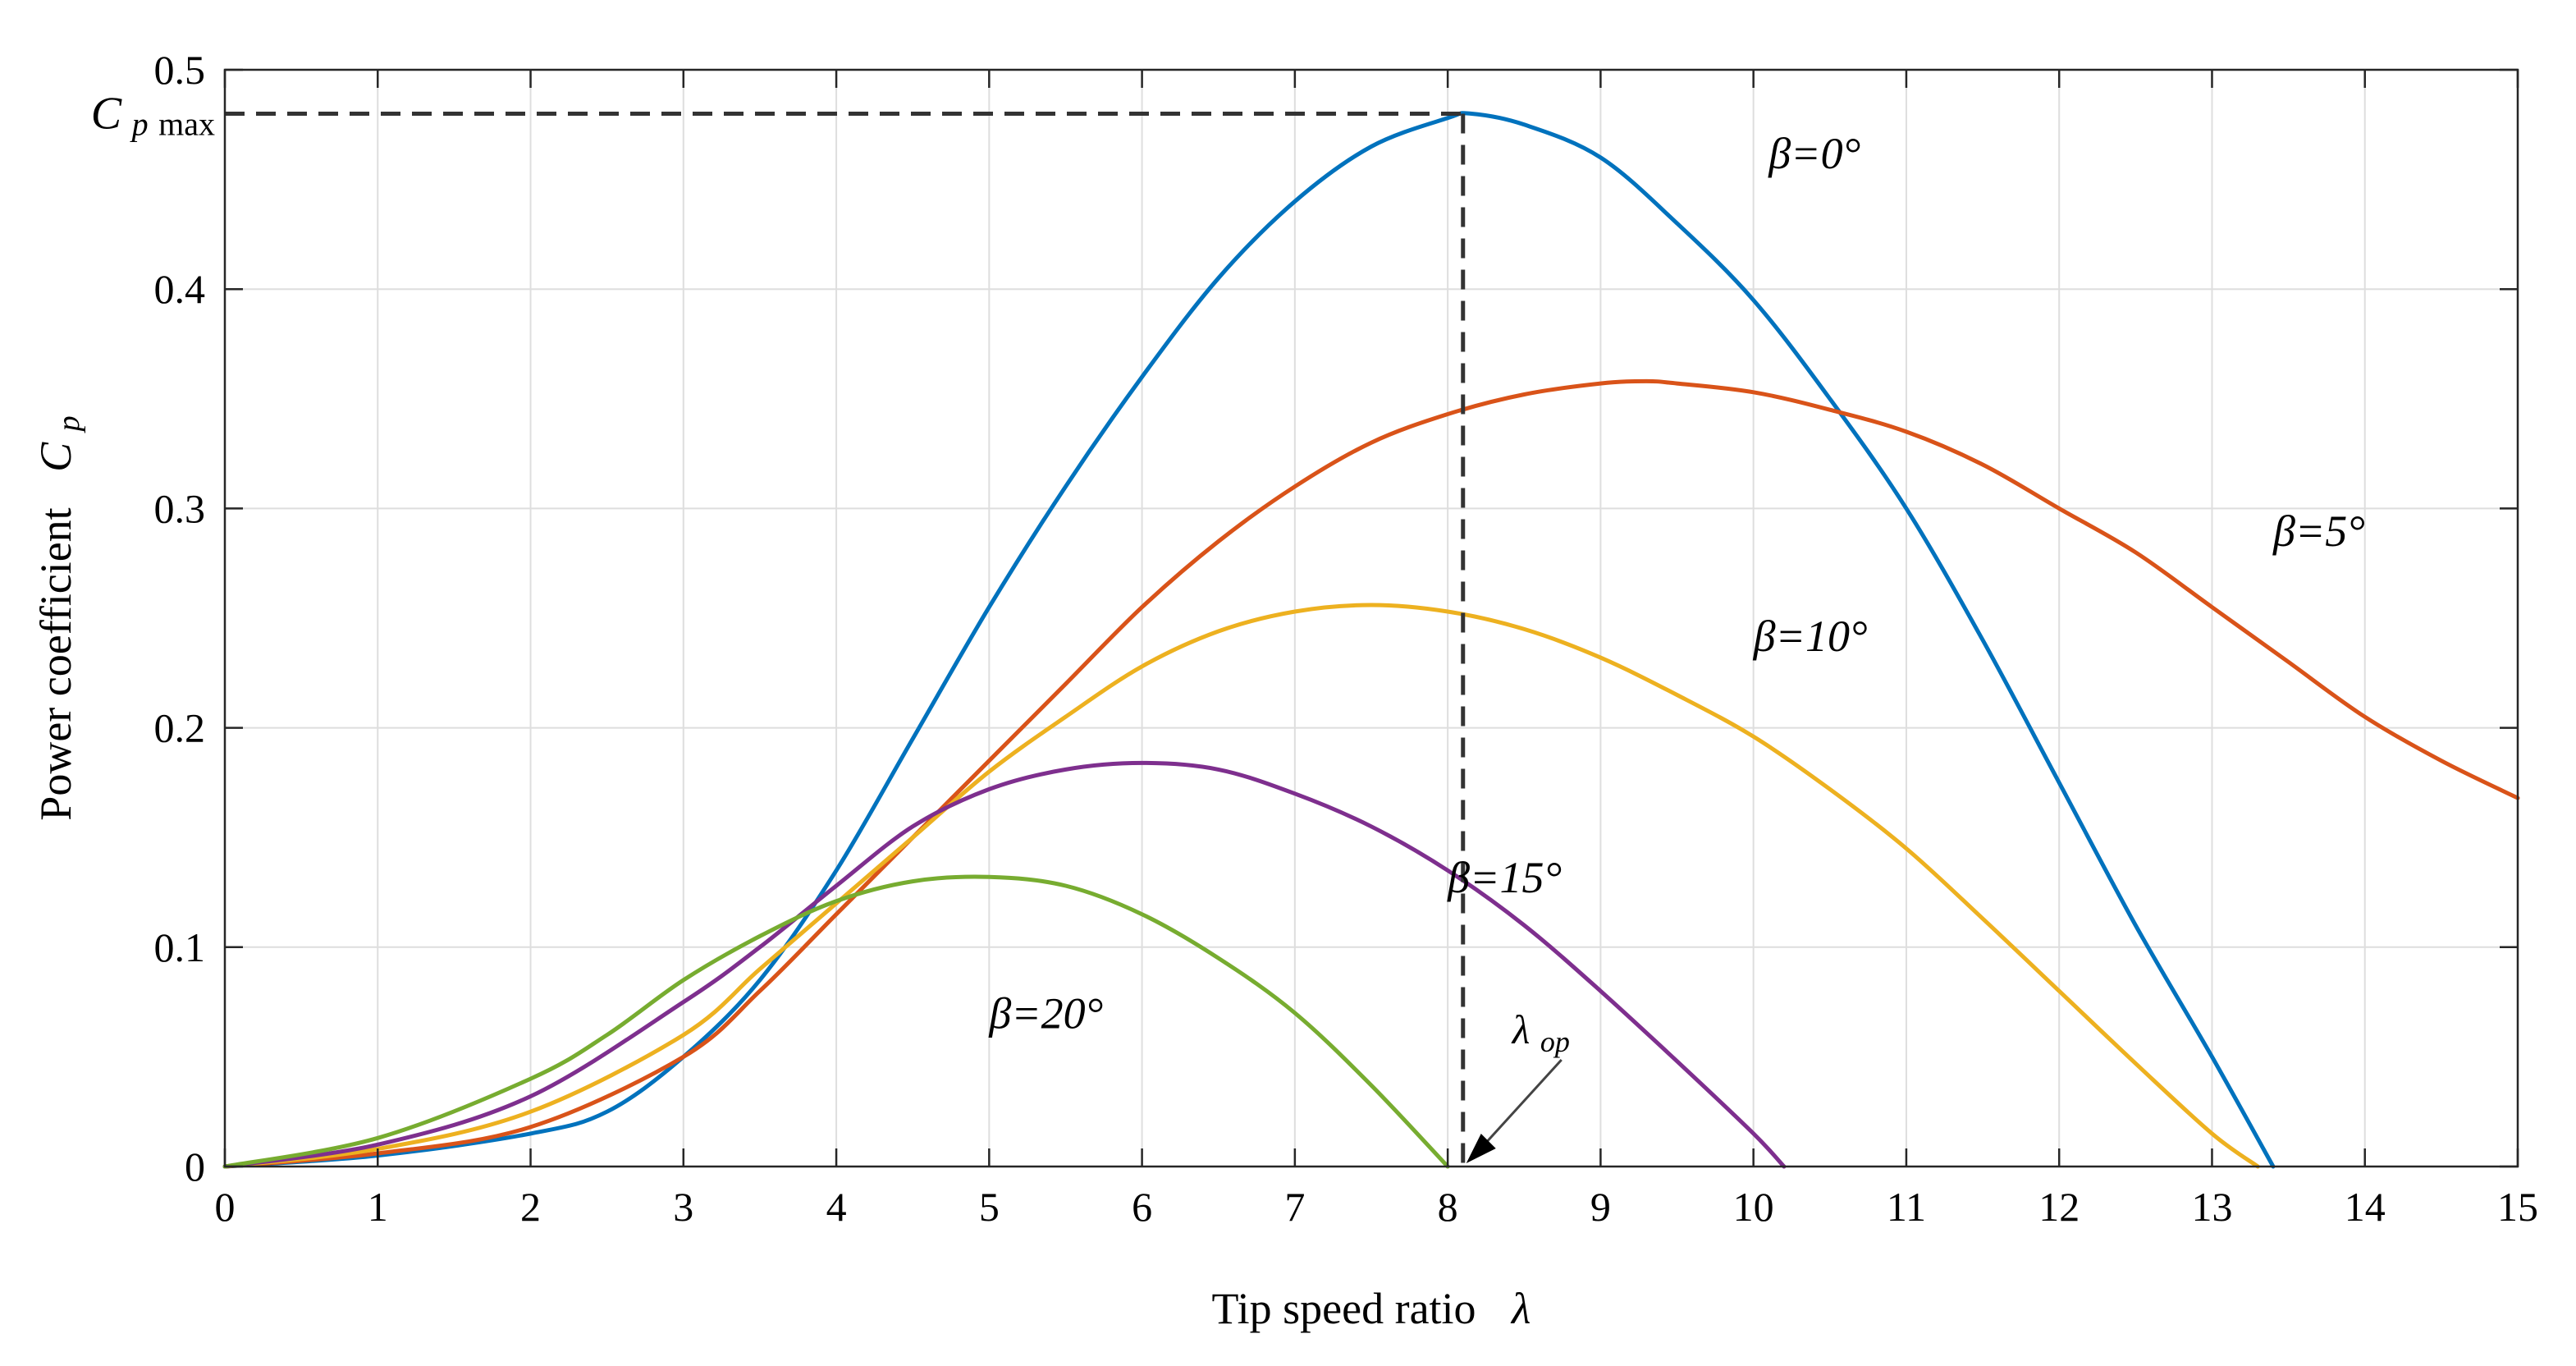 This screenshot has height=1366, width=2576. Describe the element at coordinates (180, 508) in the screenshot. I see `y-tick-label: 0.3` at that location.